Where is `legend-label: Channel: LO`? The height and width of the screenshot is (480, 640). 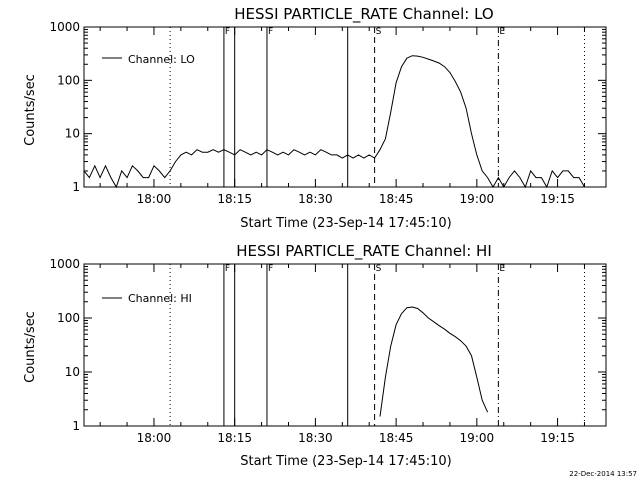 legend-label: Channel: LO is located at coordinates (161, 59).